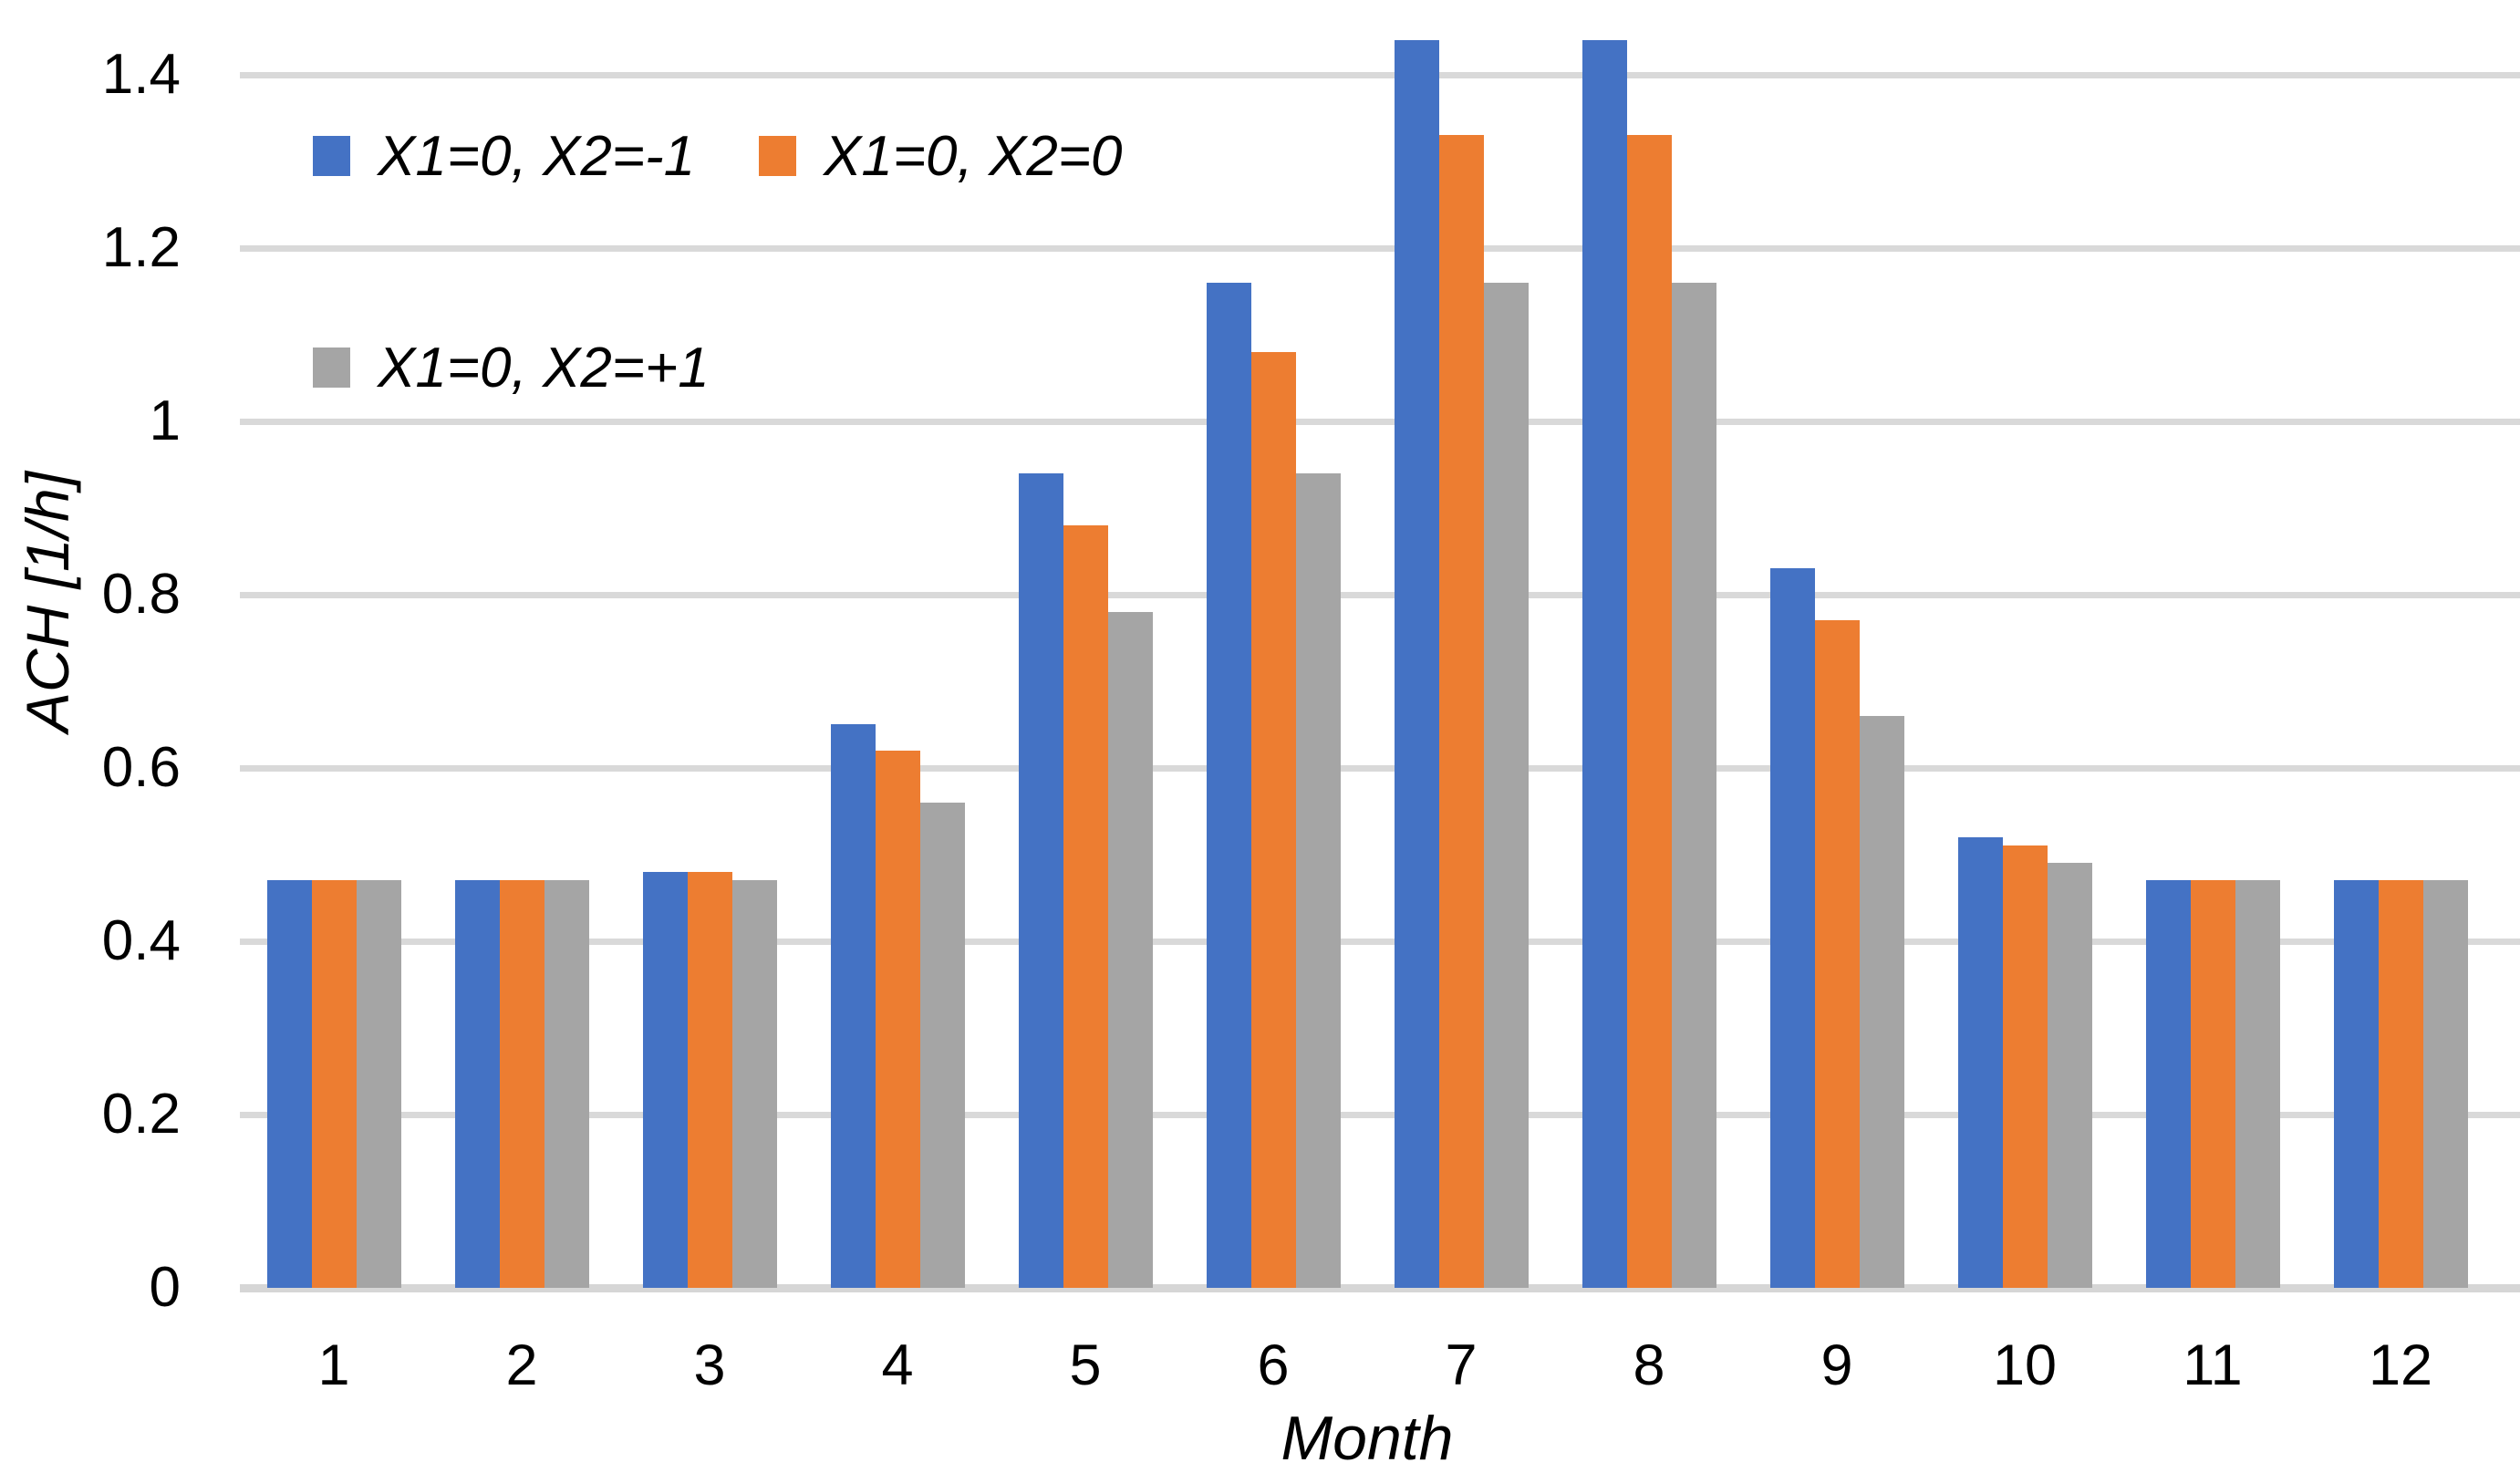 This screenshot has width=2520, height=1473. I want to click on x-axis-tick-labels: 1 2 3 4 5 6 7 8 9 10 11 12, so click(1367, 1365).